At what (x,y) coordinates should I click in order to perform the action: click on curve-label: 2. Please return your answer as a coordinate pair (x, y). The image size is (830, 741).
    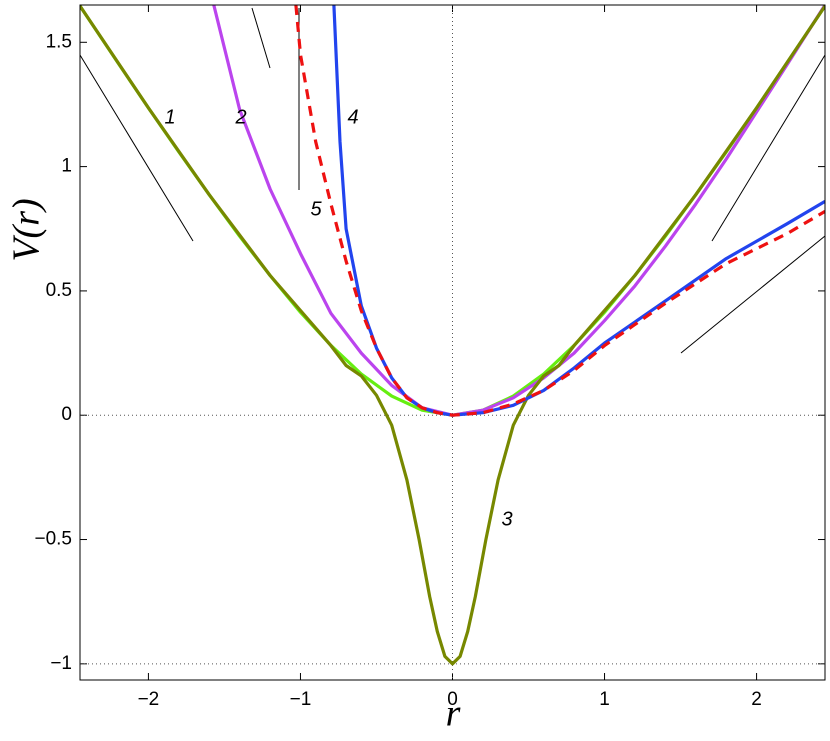
    Looking at the image, I should click on (240, 117).